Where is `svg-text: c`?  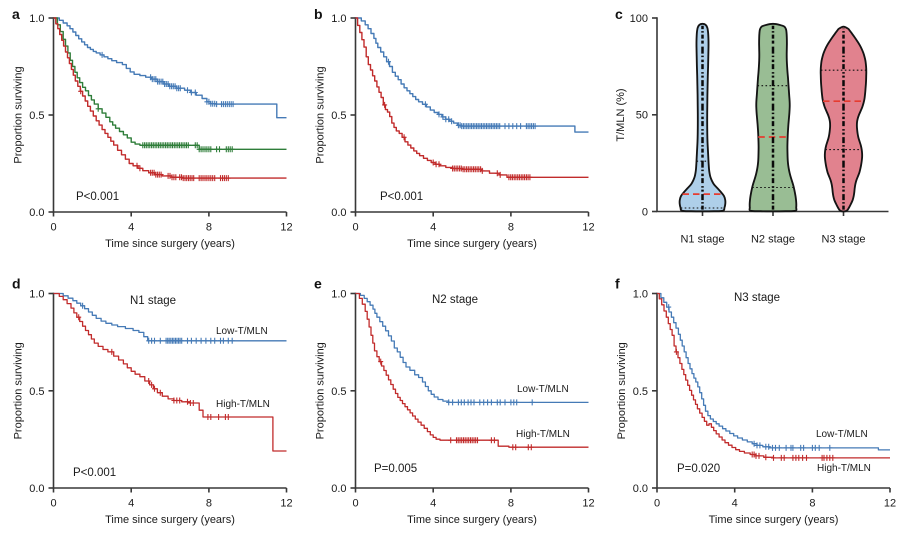
svg-text: c is located at coordinates (619, 14).